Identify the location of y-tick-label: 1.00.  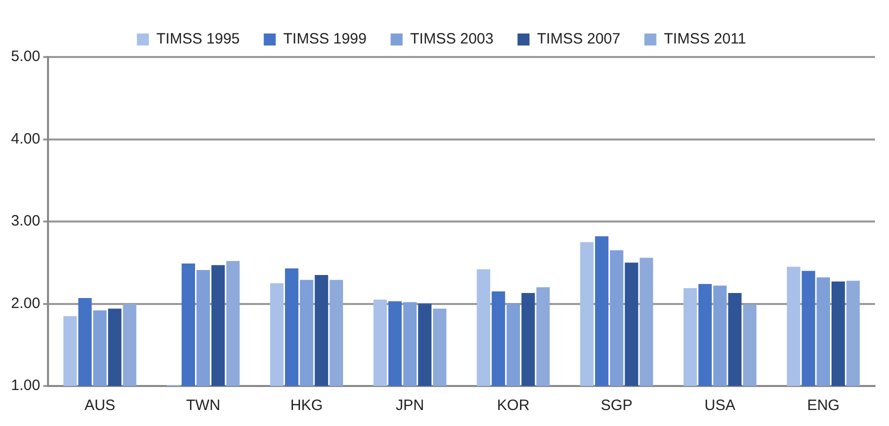
(25, 385).